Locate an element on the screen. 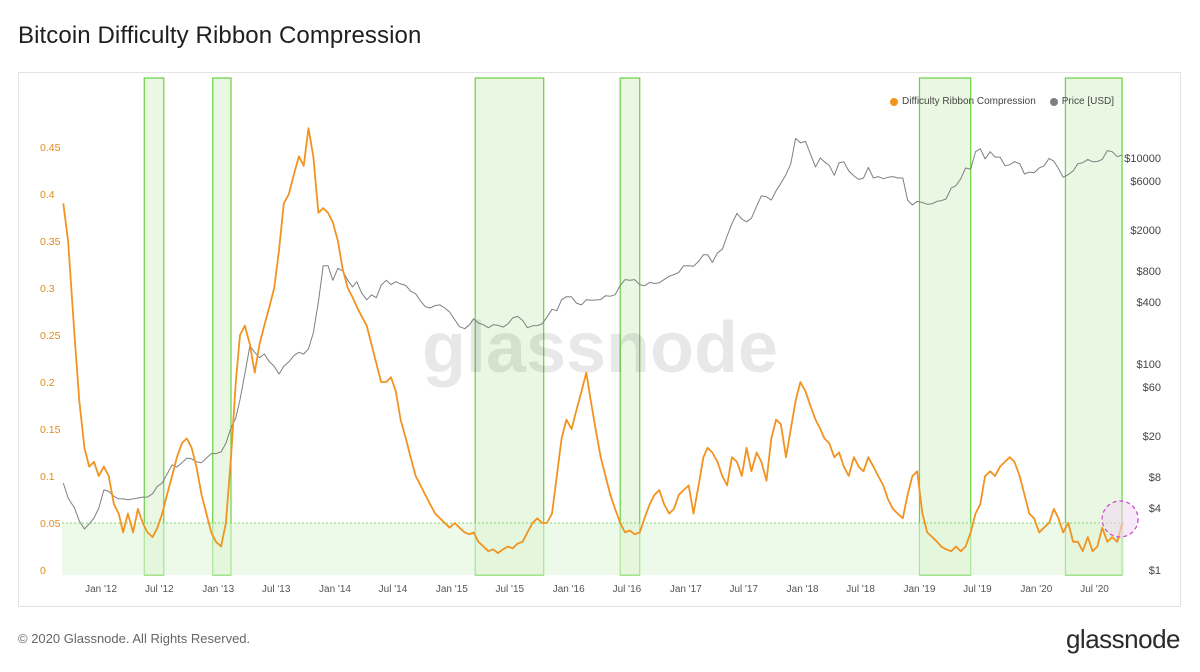 The width and height of the screenshot is (1200, 672). current-value-circle is located at coordinates (1120, 519).